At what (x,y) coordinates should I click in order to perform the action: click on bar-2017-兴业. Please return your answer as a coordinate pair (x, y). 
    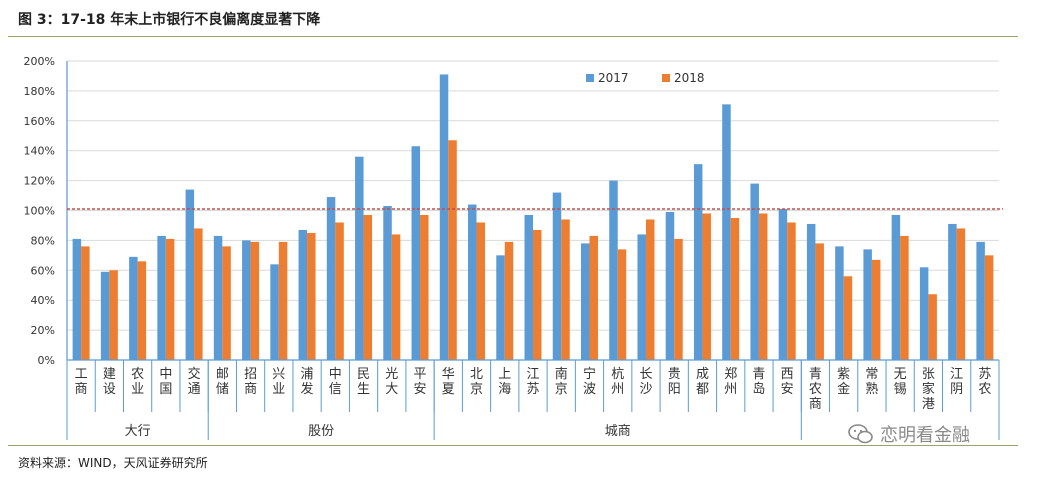
    Looking at the image, I should click on (274, 312).